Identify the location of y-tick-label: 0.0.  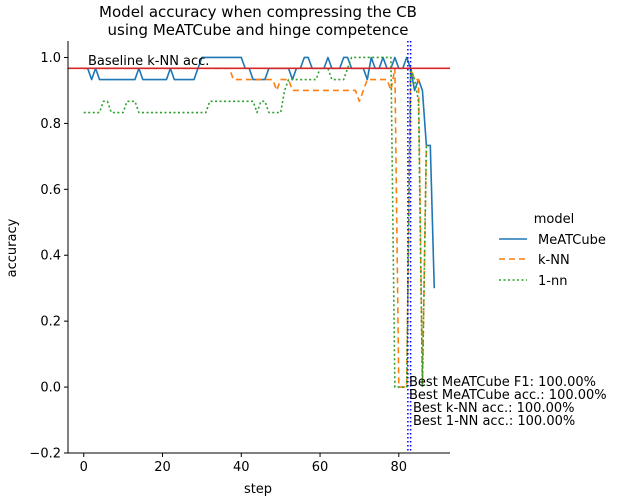
(50, 388).